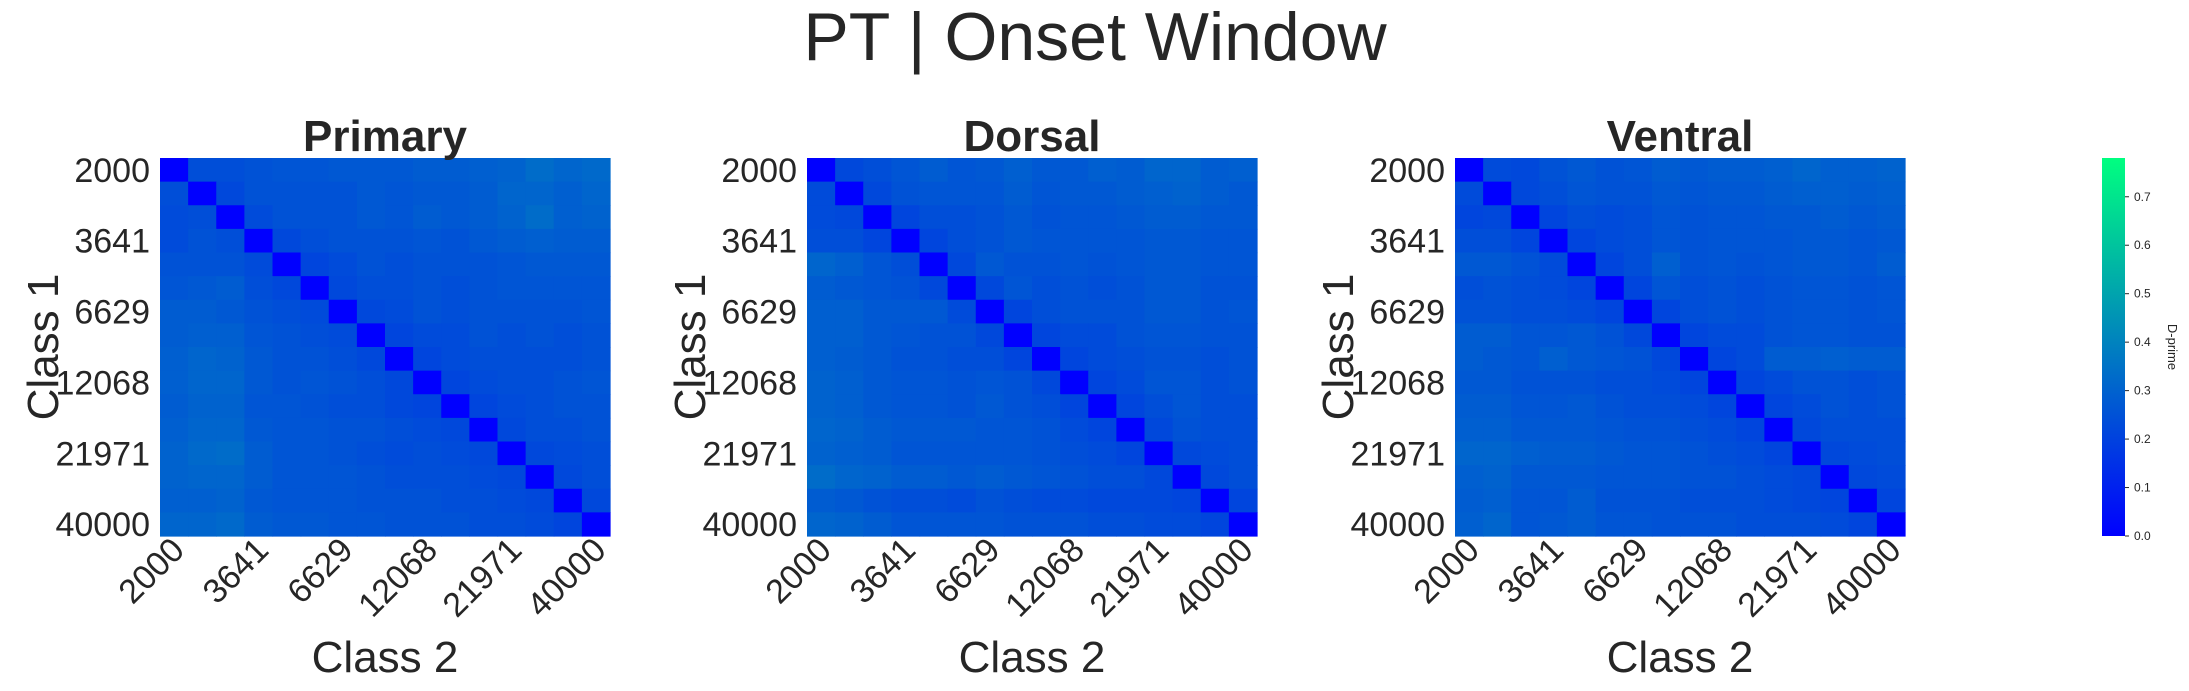 The width and height of the screenshot is (2189, 691). I want to click on colorbar-tick-label: 0.2, so click(2142, 439).